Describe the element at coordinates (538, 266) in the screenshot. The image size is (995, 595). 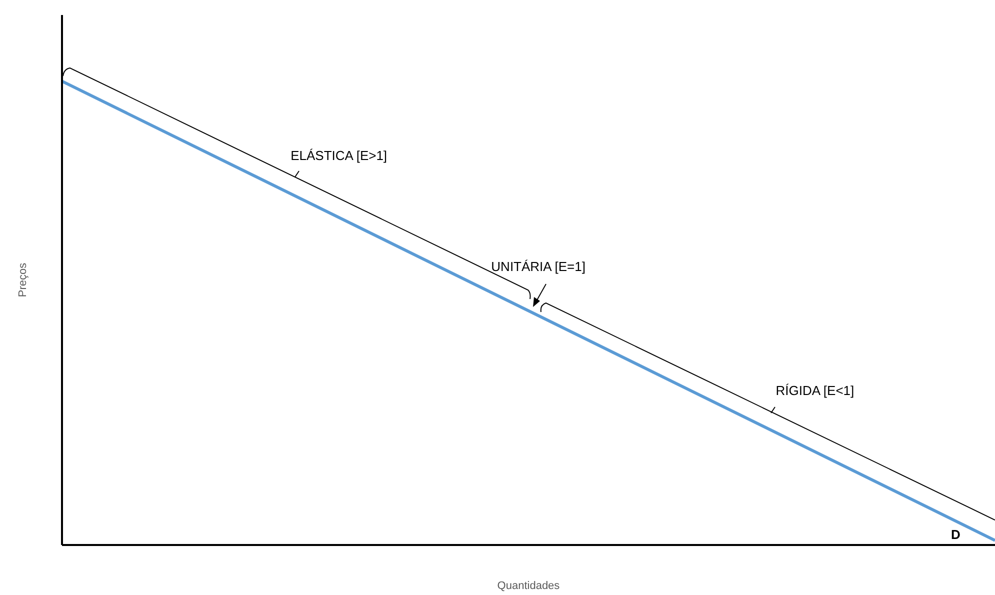
I see `annotation: UNITÁRIA [E=1]` at that location.